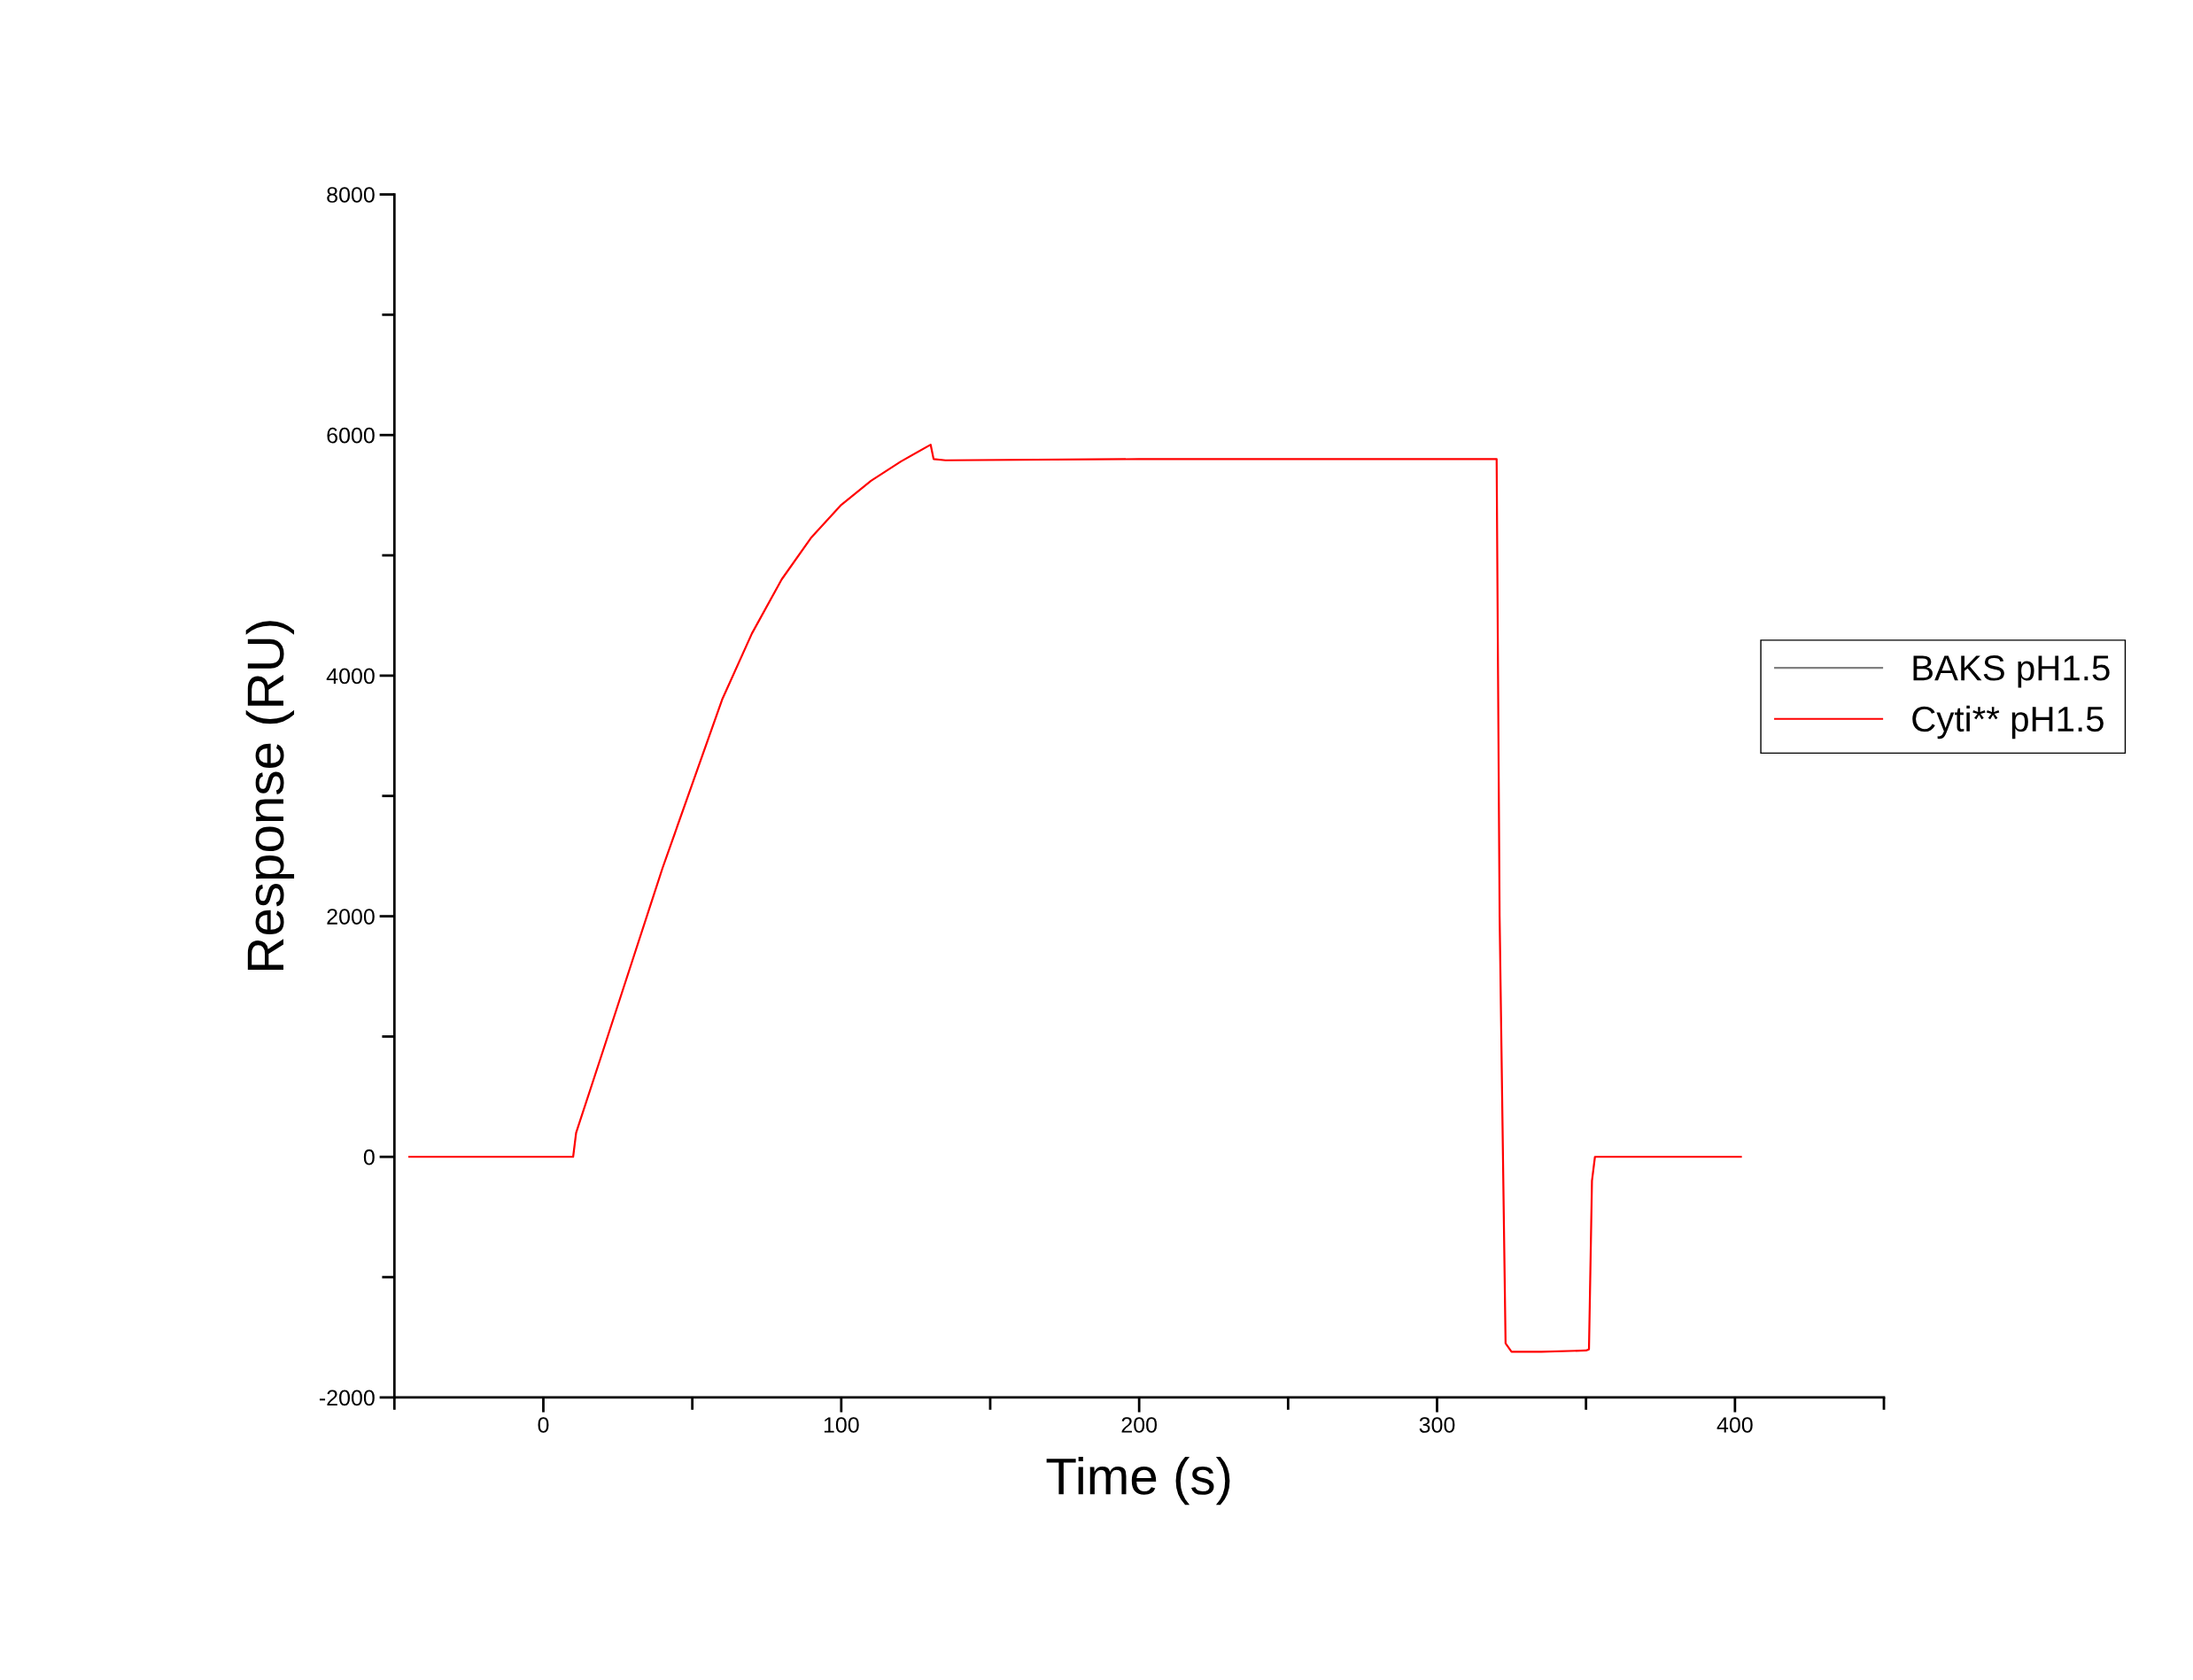 Image resolution: width=2193 pixels, height=1680 pixels. What do you see at coordinates (369, 1157) in the screenshot?
I see `y-tick-label: 0` at bounding box center [369, 1157].